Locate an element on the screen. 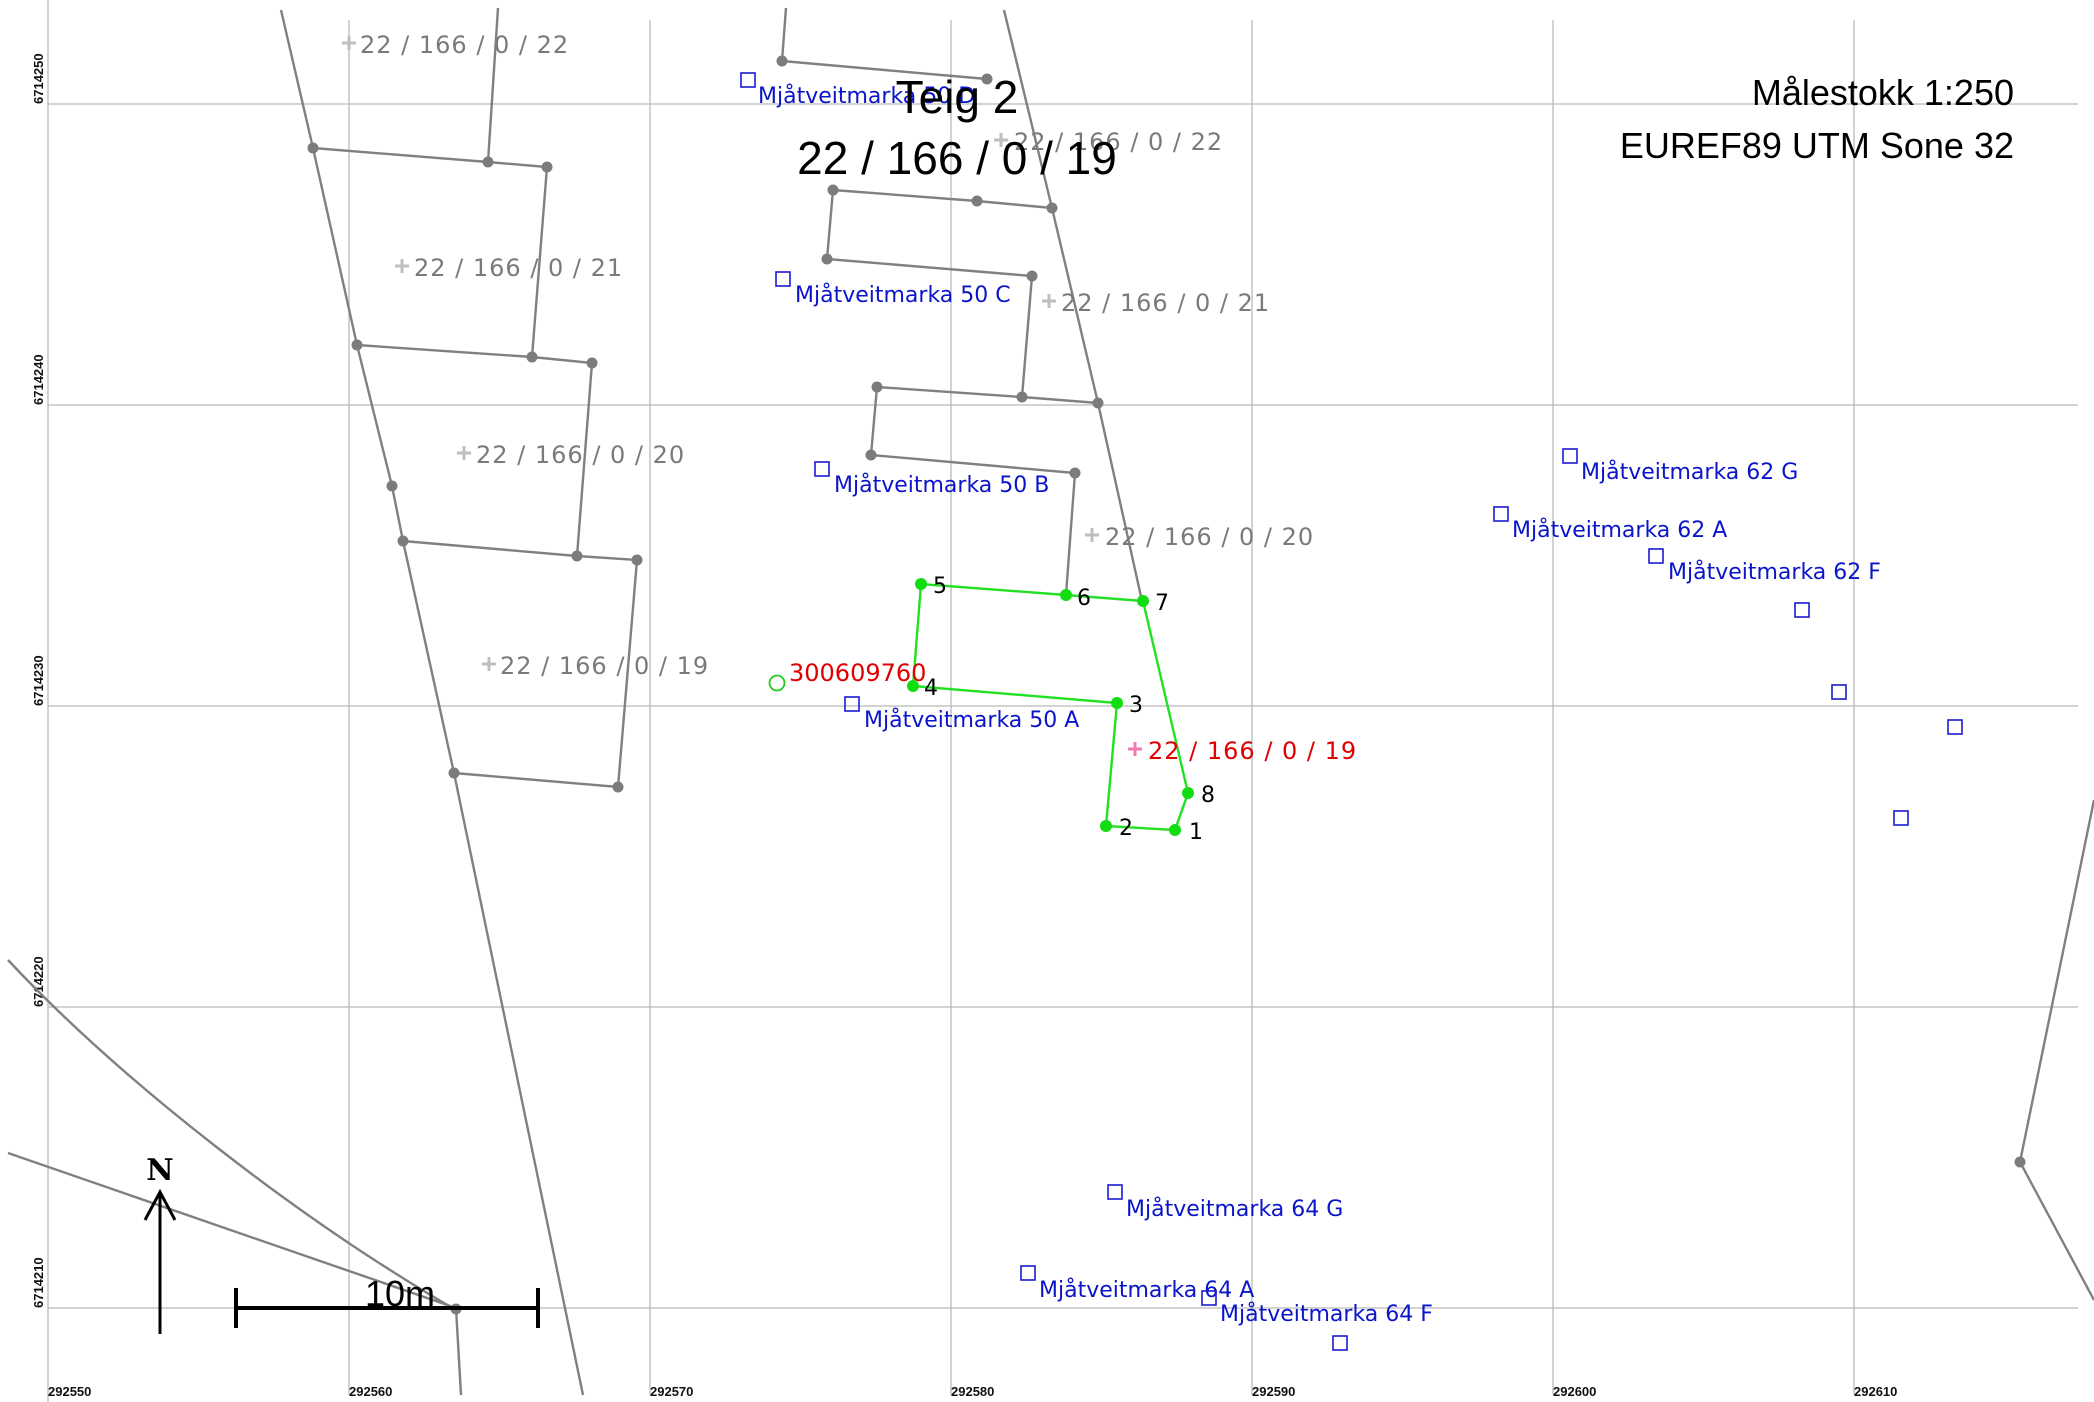  address-label: Mjåtveitmarka 62 G is located at coordinates (1689, 472).